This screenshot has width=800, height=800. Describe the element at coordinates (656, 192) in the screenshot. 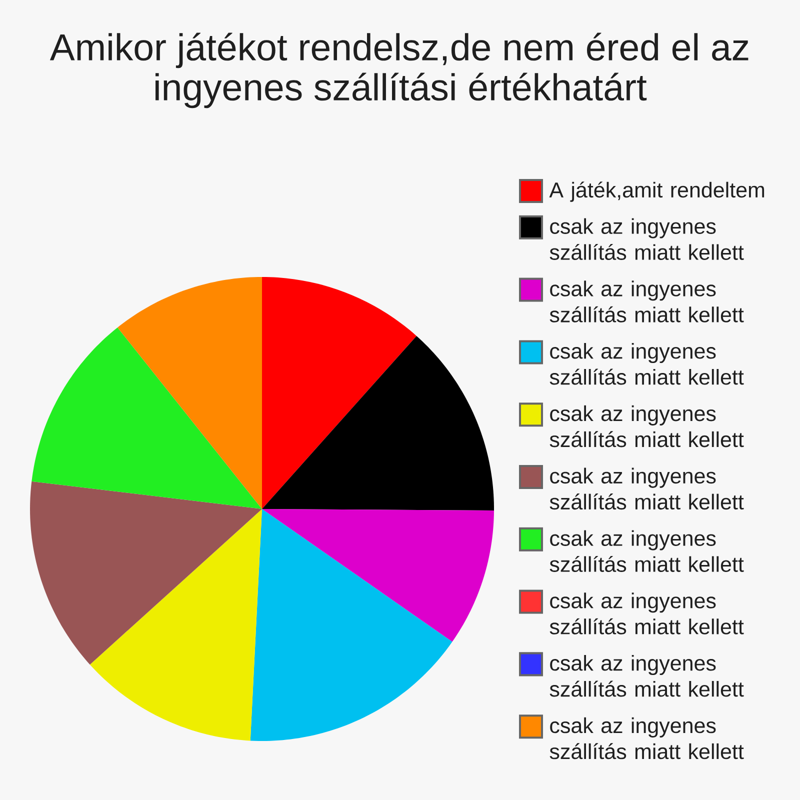

I see `legend-label: A játék,amit rendeltem` at that location.